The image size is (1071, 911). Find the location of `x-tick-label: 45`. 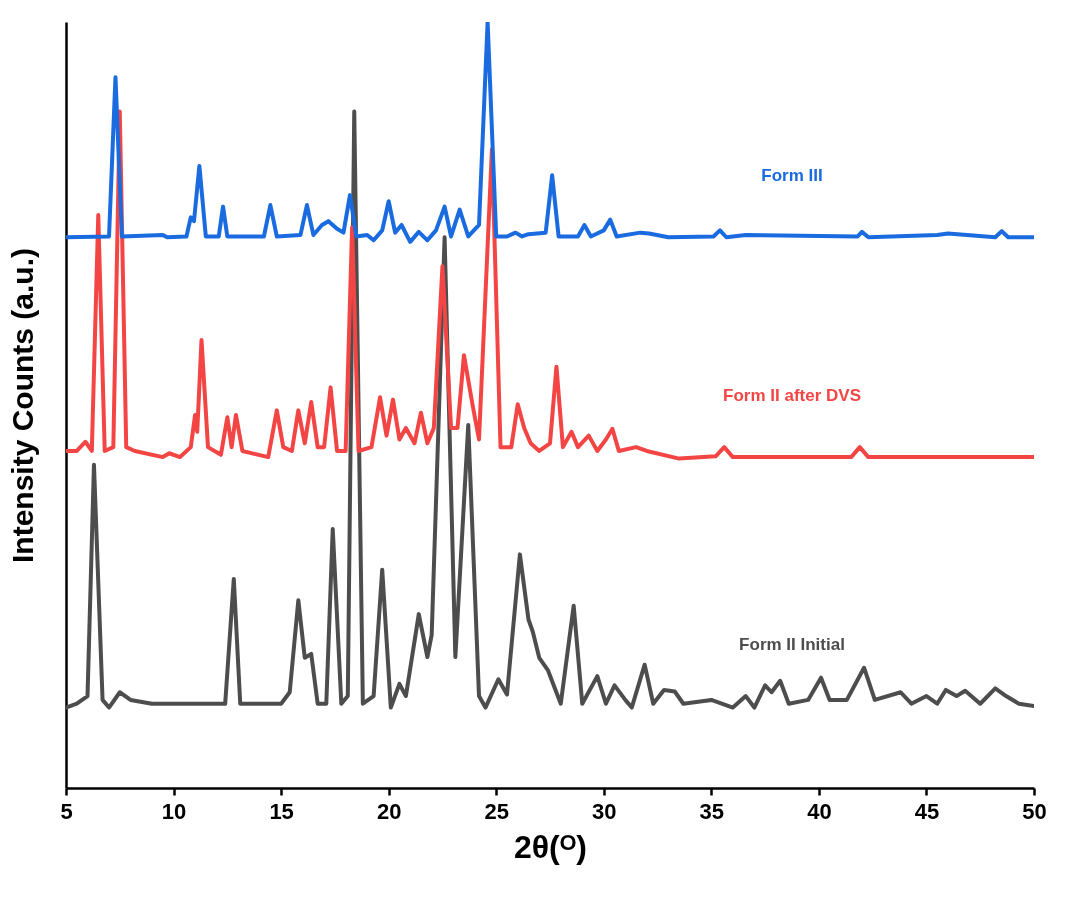

x-tick-label: 45 is located at coordinates (927, 811).